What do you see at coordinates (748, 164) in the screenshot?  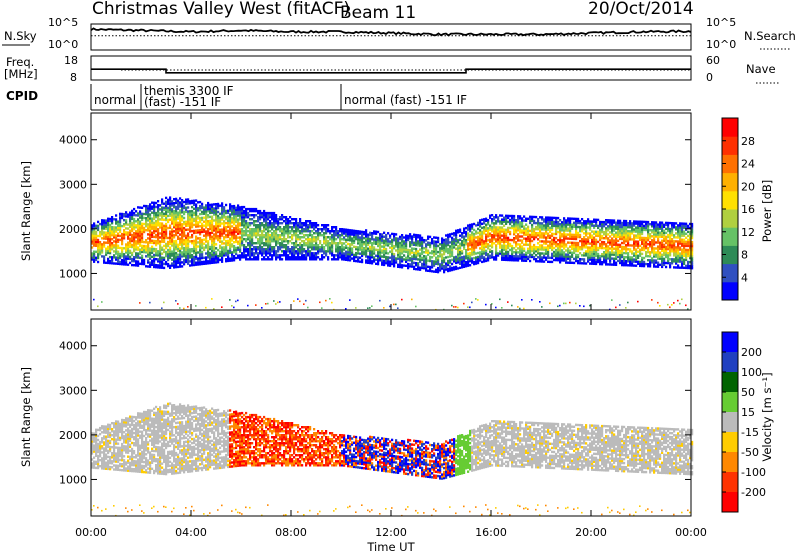 I see `power-colorbar-tick: 24` at bounding box center [748, 164].